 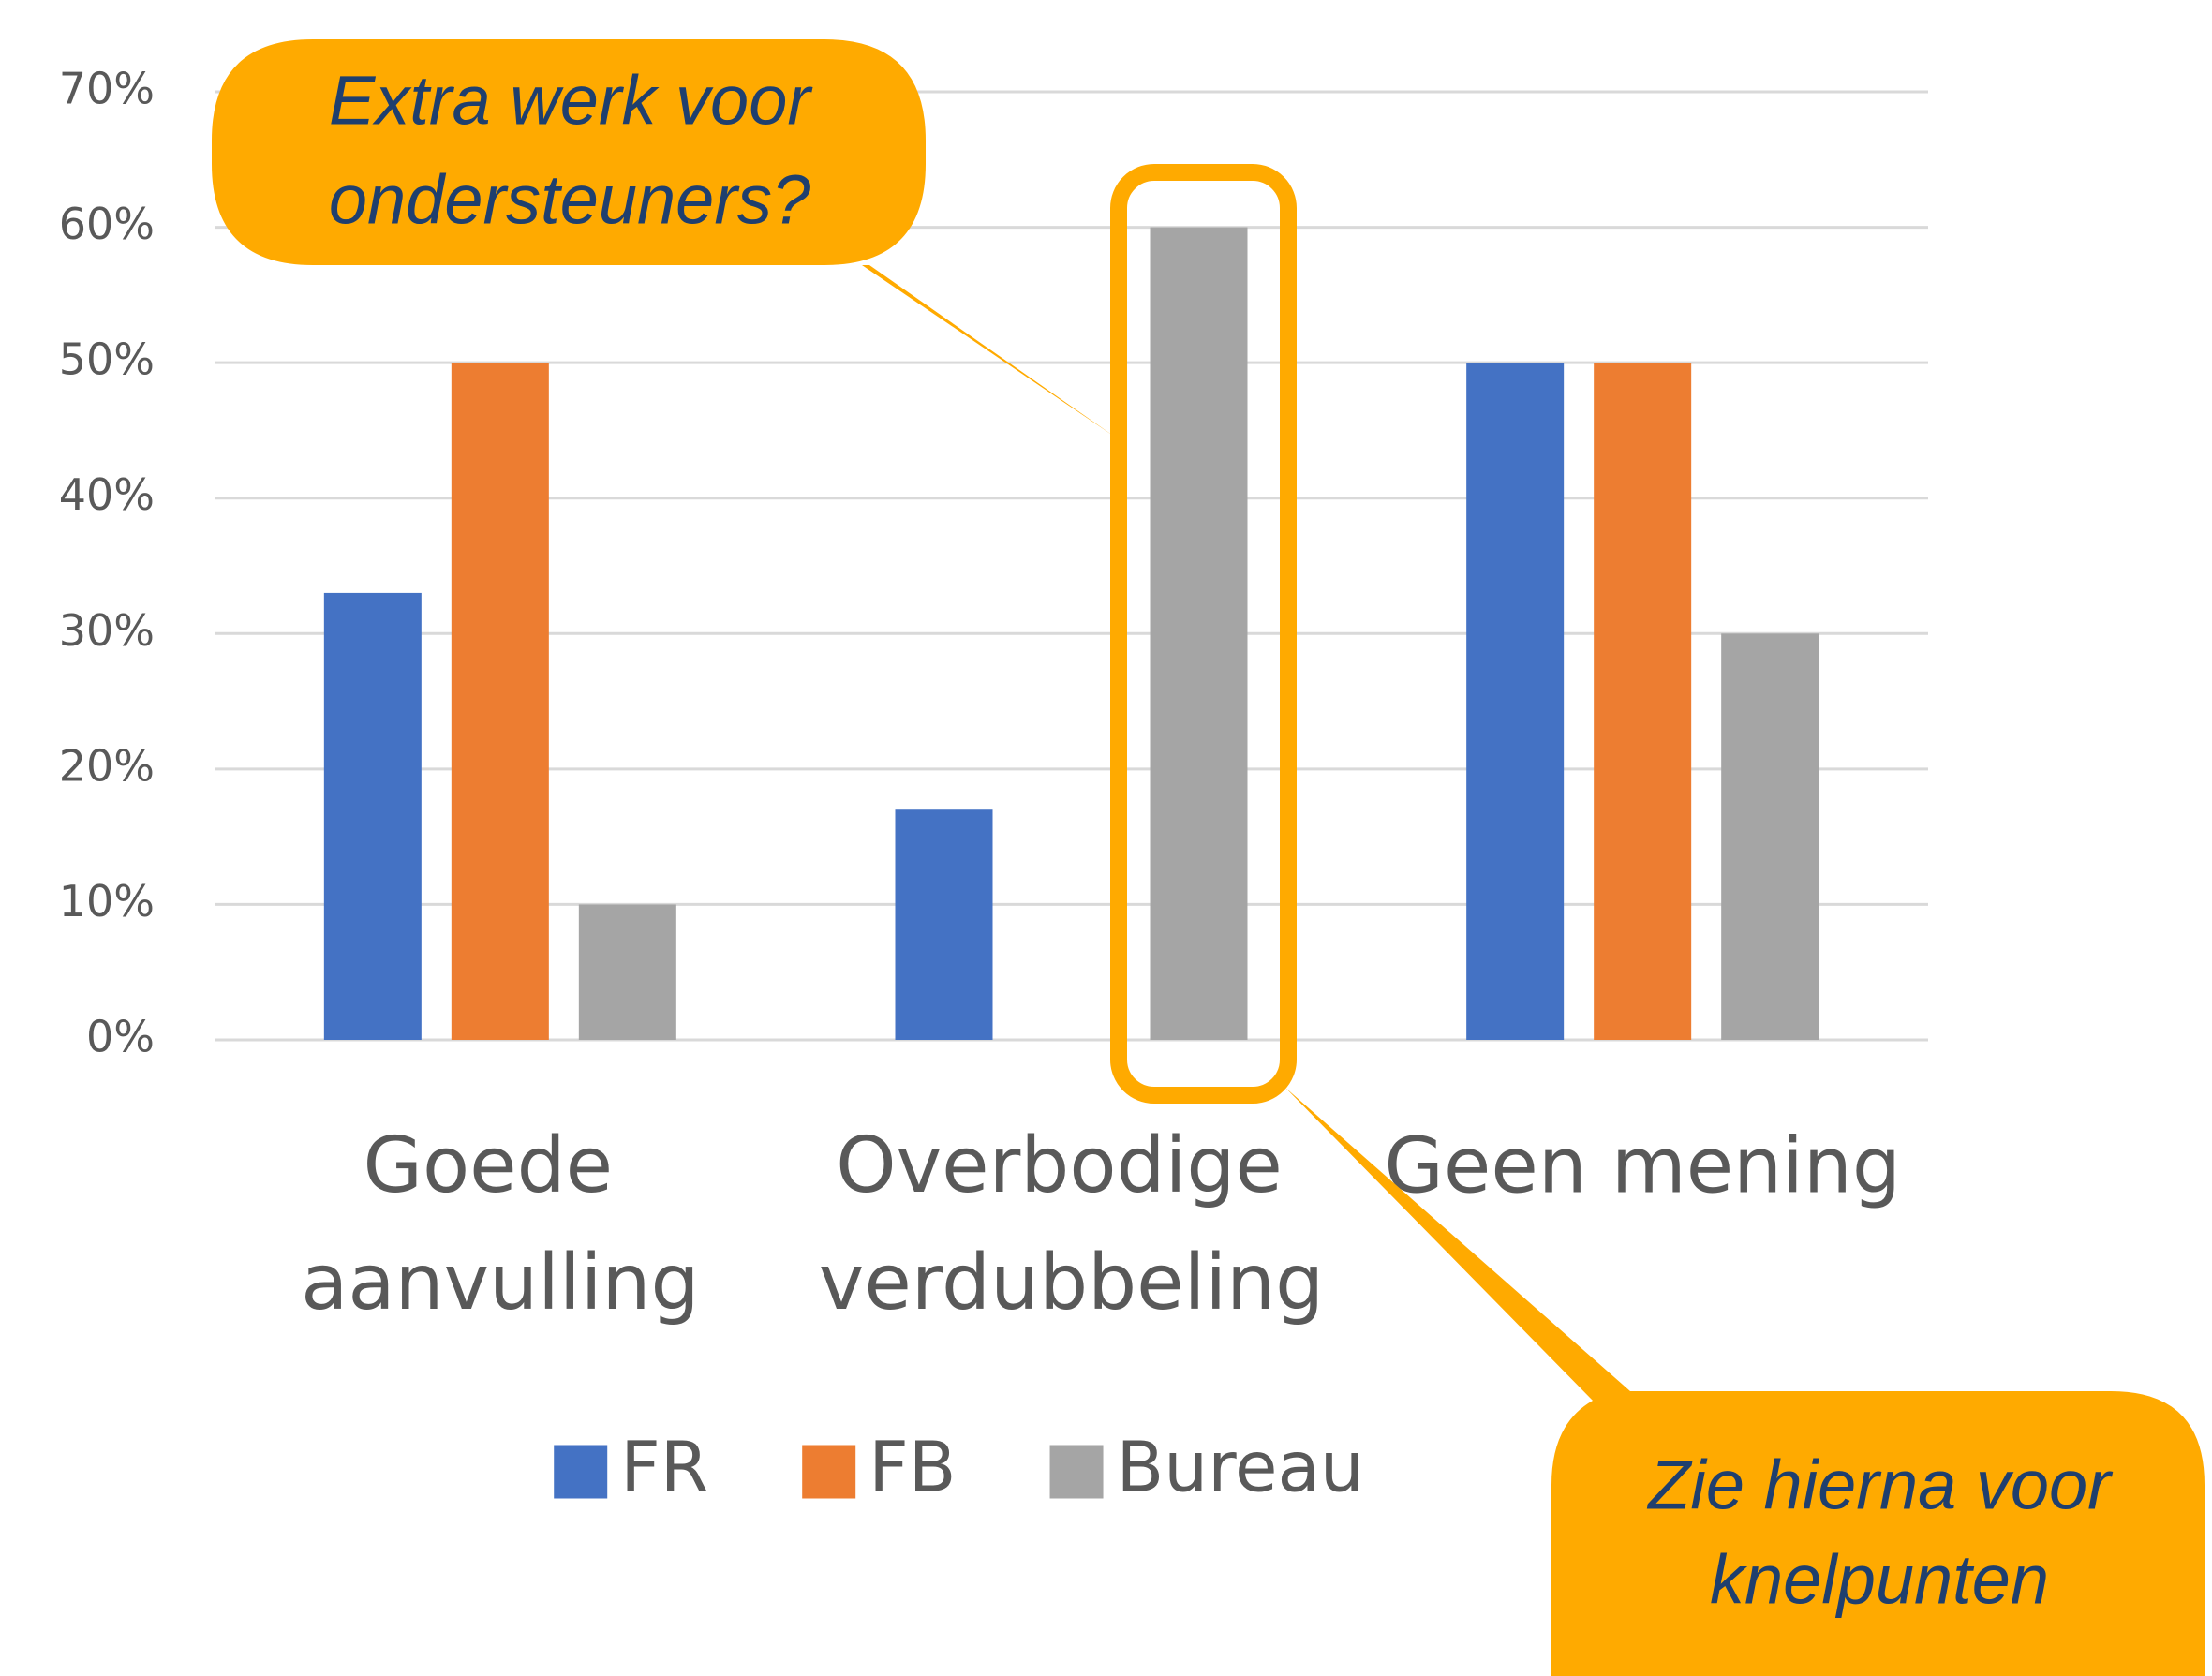 I want to click on callout-text: Extra werk voor, so click(x=571, y=101).